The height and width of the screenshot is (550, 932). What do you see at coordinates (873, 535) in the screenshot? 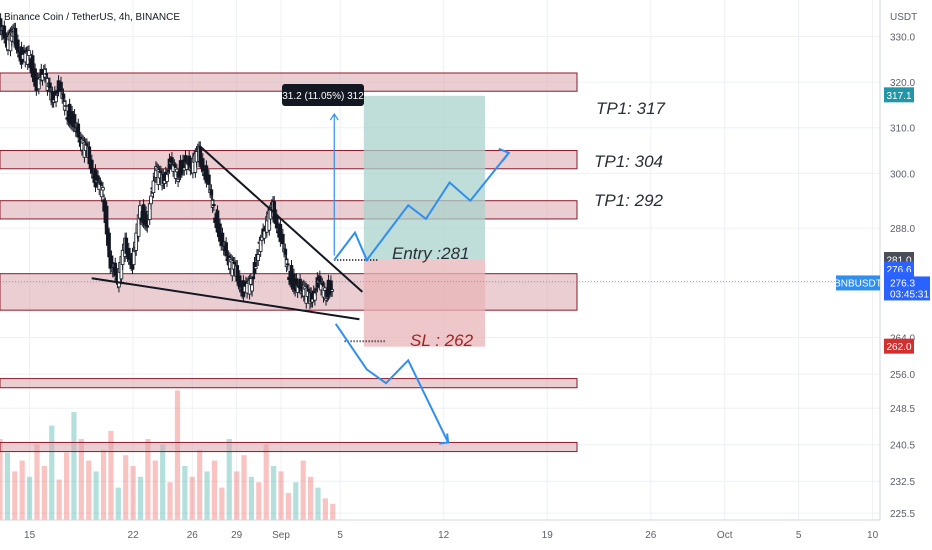
I see `time-tick-label: 10` at bounding box center [873, 535].